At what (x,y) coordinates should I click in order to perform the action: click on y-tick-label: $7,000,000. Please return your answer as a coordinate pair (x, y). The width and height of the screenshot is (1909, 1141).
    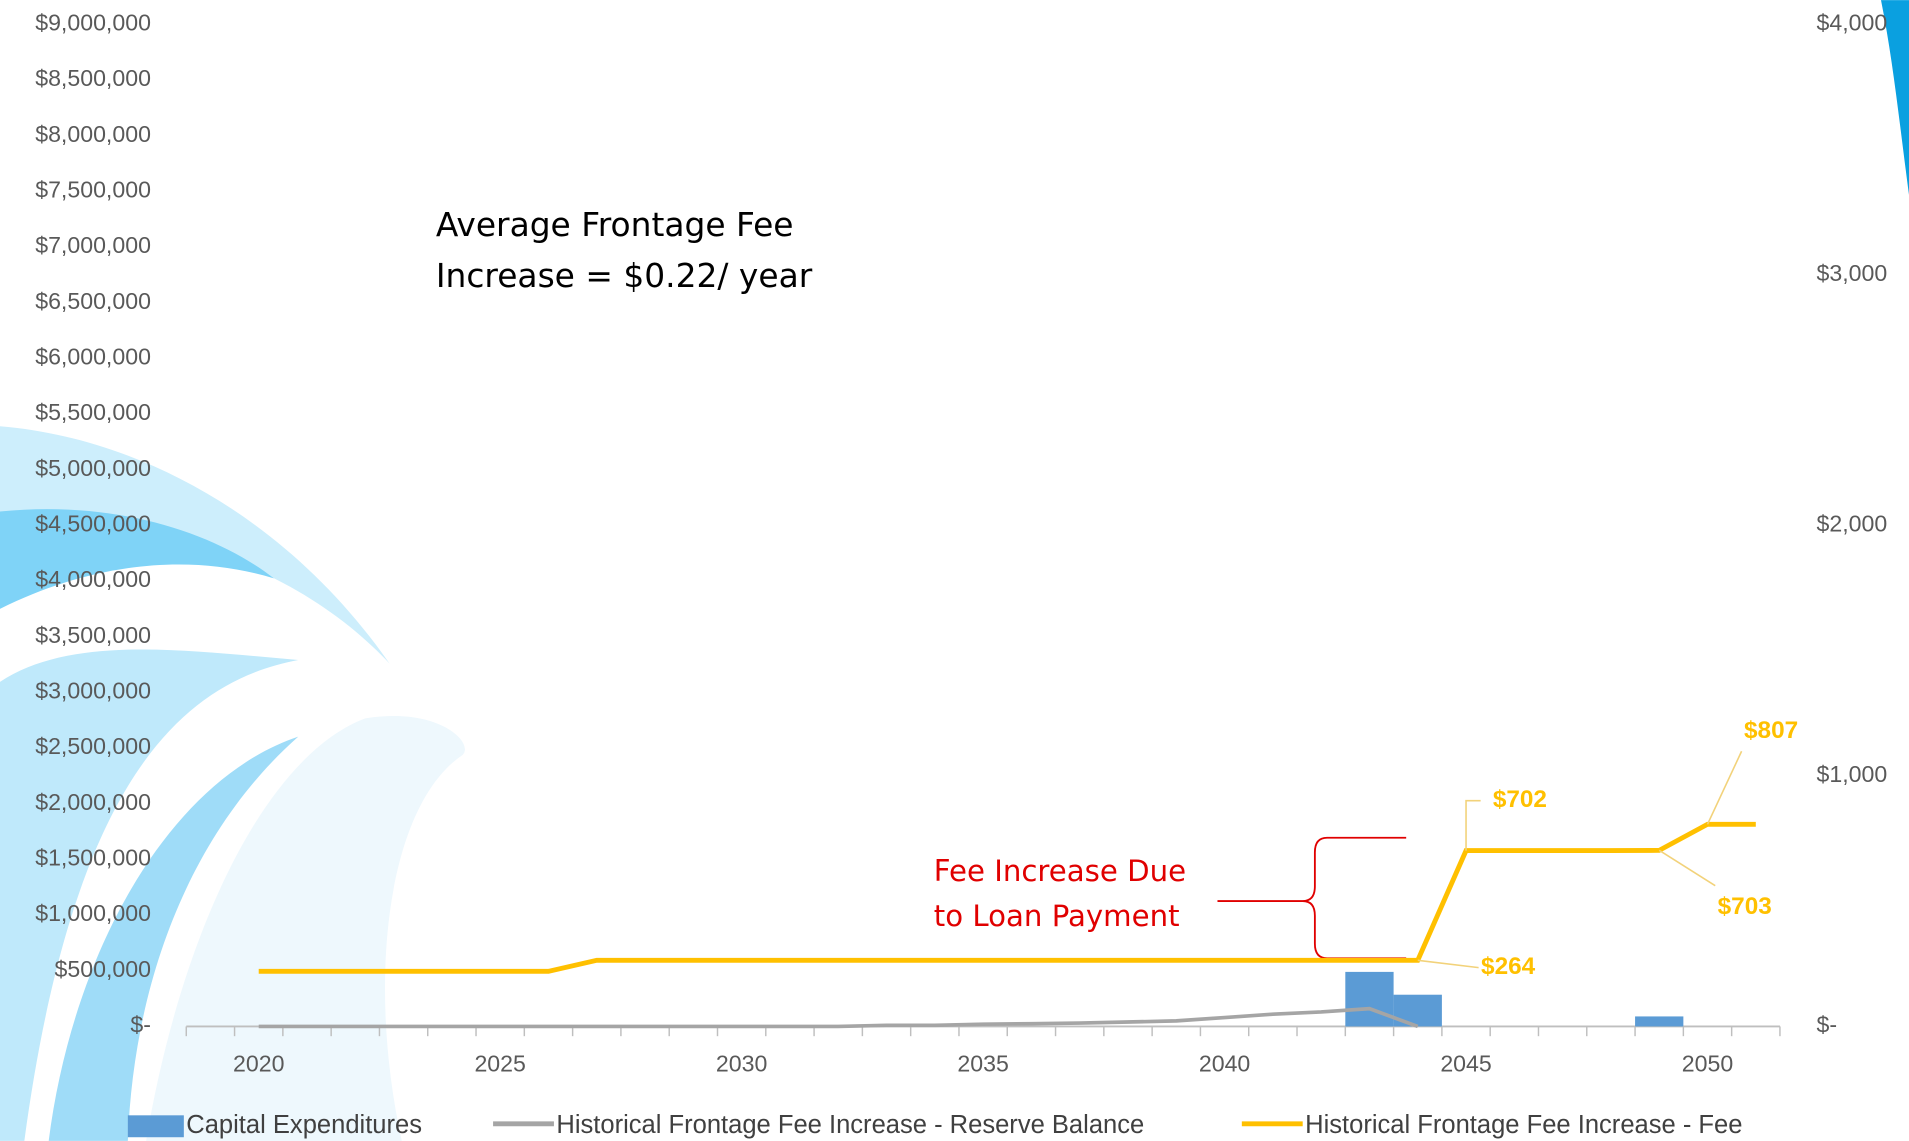
    Looking at the image, I should click on (93, 245).